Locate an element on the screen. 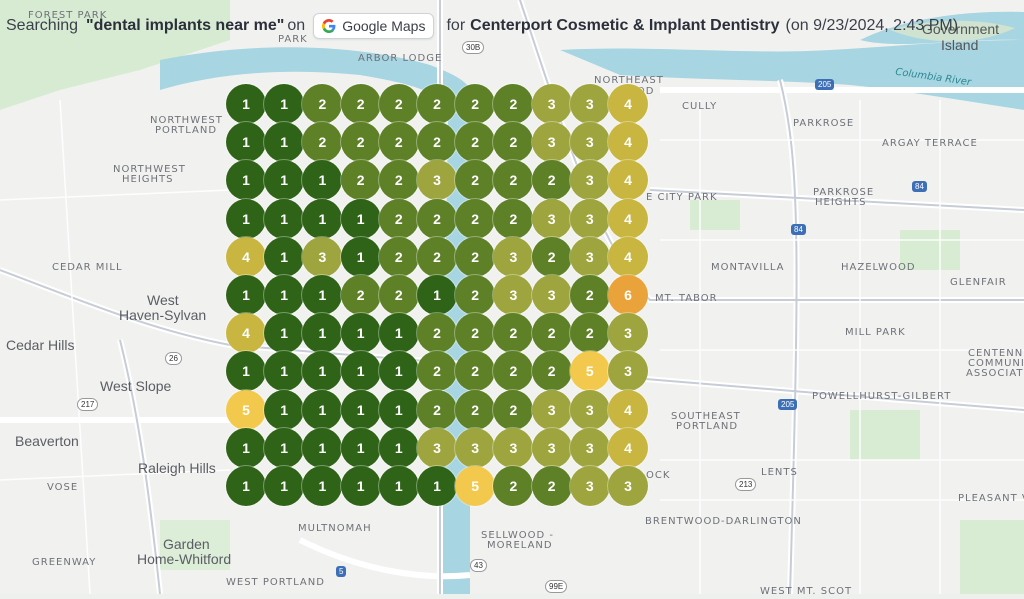 This screenshot has height=599, width=1024. rank-marker: 6 is located at coordinates (628, 295).